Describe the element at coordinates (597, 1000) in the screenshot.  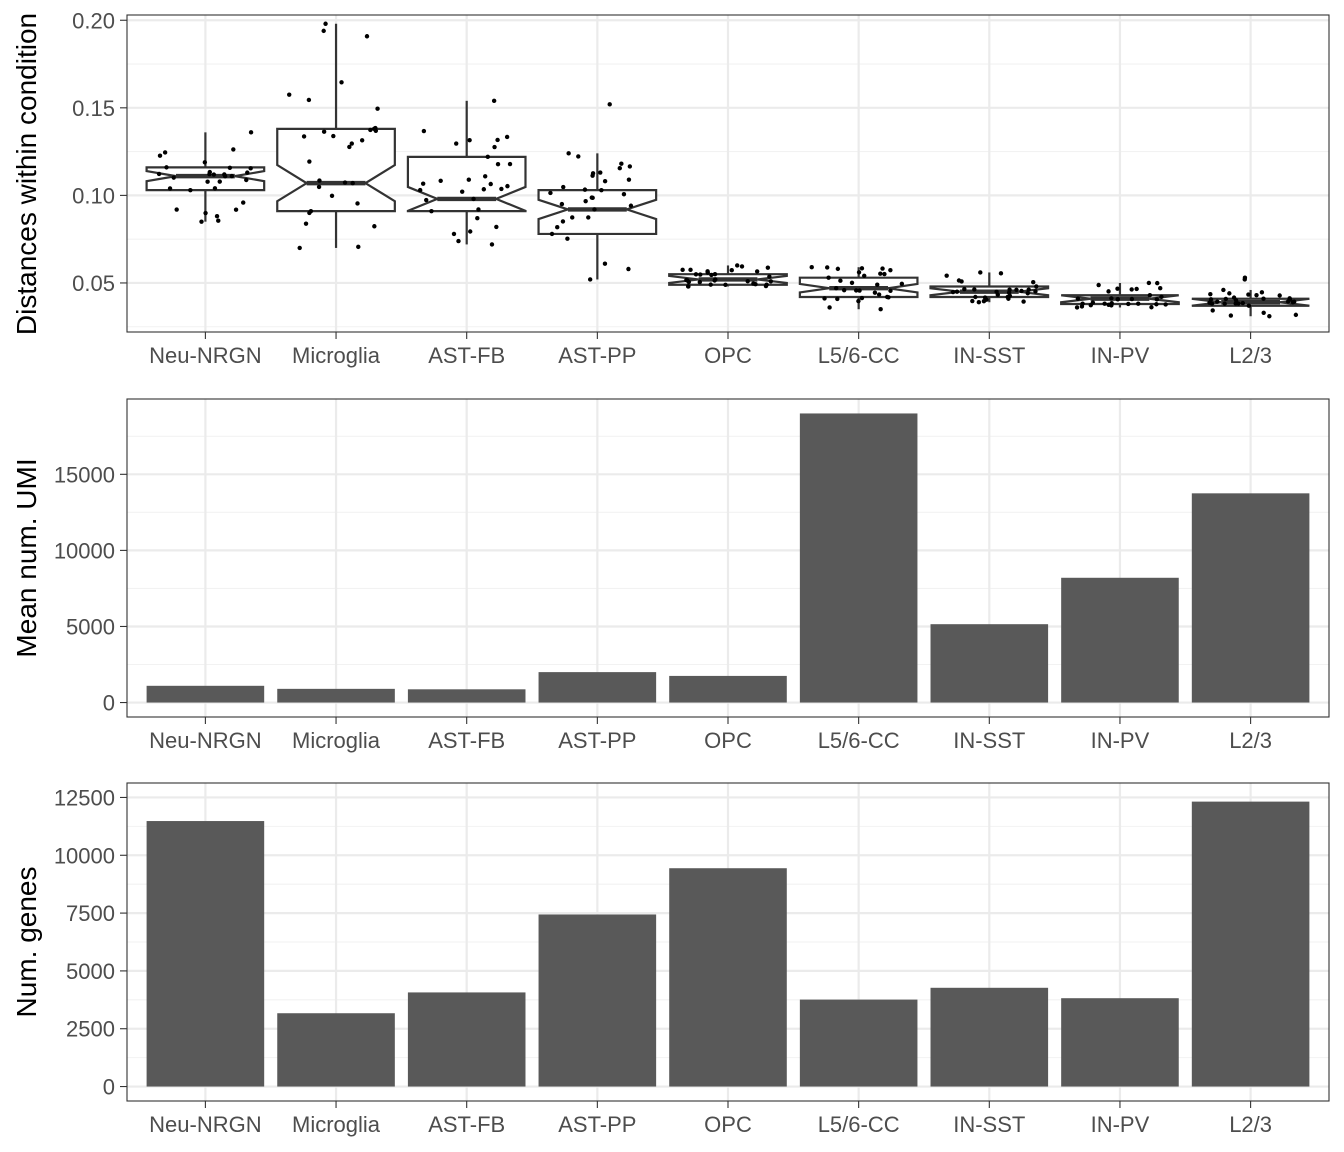
I see `genes-bar-bar-ast-pp` at that location.